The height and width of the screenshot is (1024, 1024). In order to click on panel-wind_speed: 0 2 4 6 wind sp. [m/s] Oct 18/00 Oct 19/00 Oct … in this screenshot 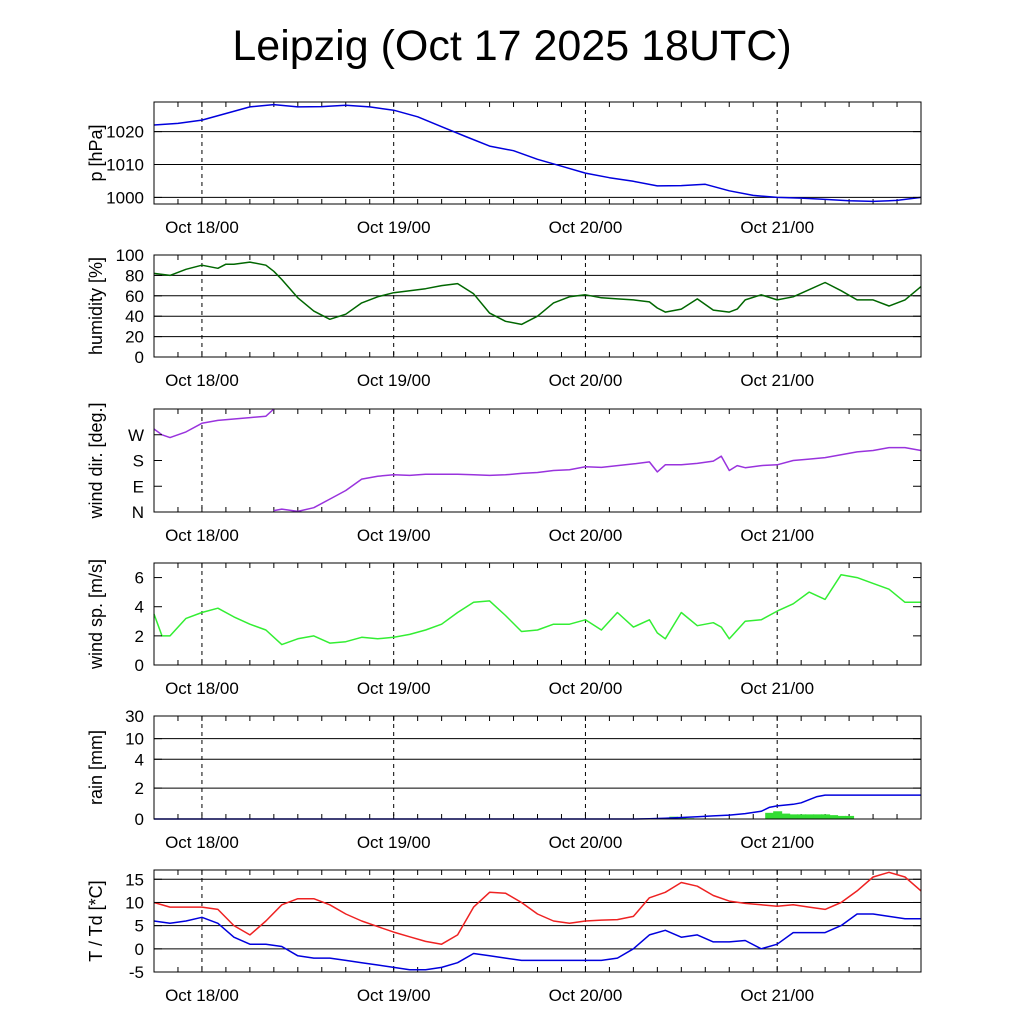, I will do `click(504, 628)`.